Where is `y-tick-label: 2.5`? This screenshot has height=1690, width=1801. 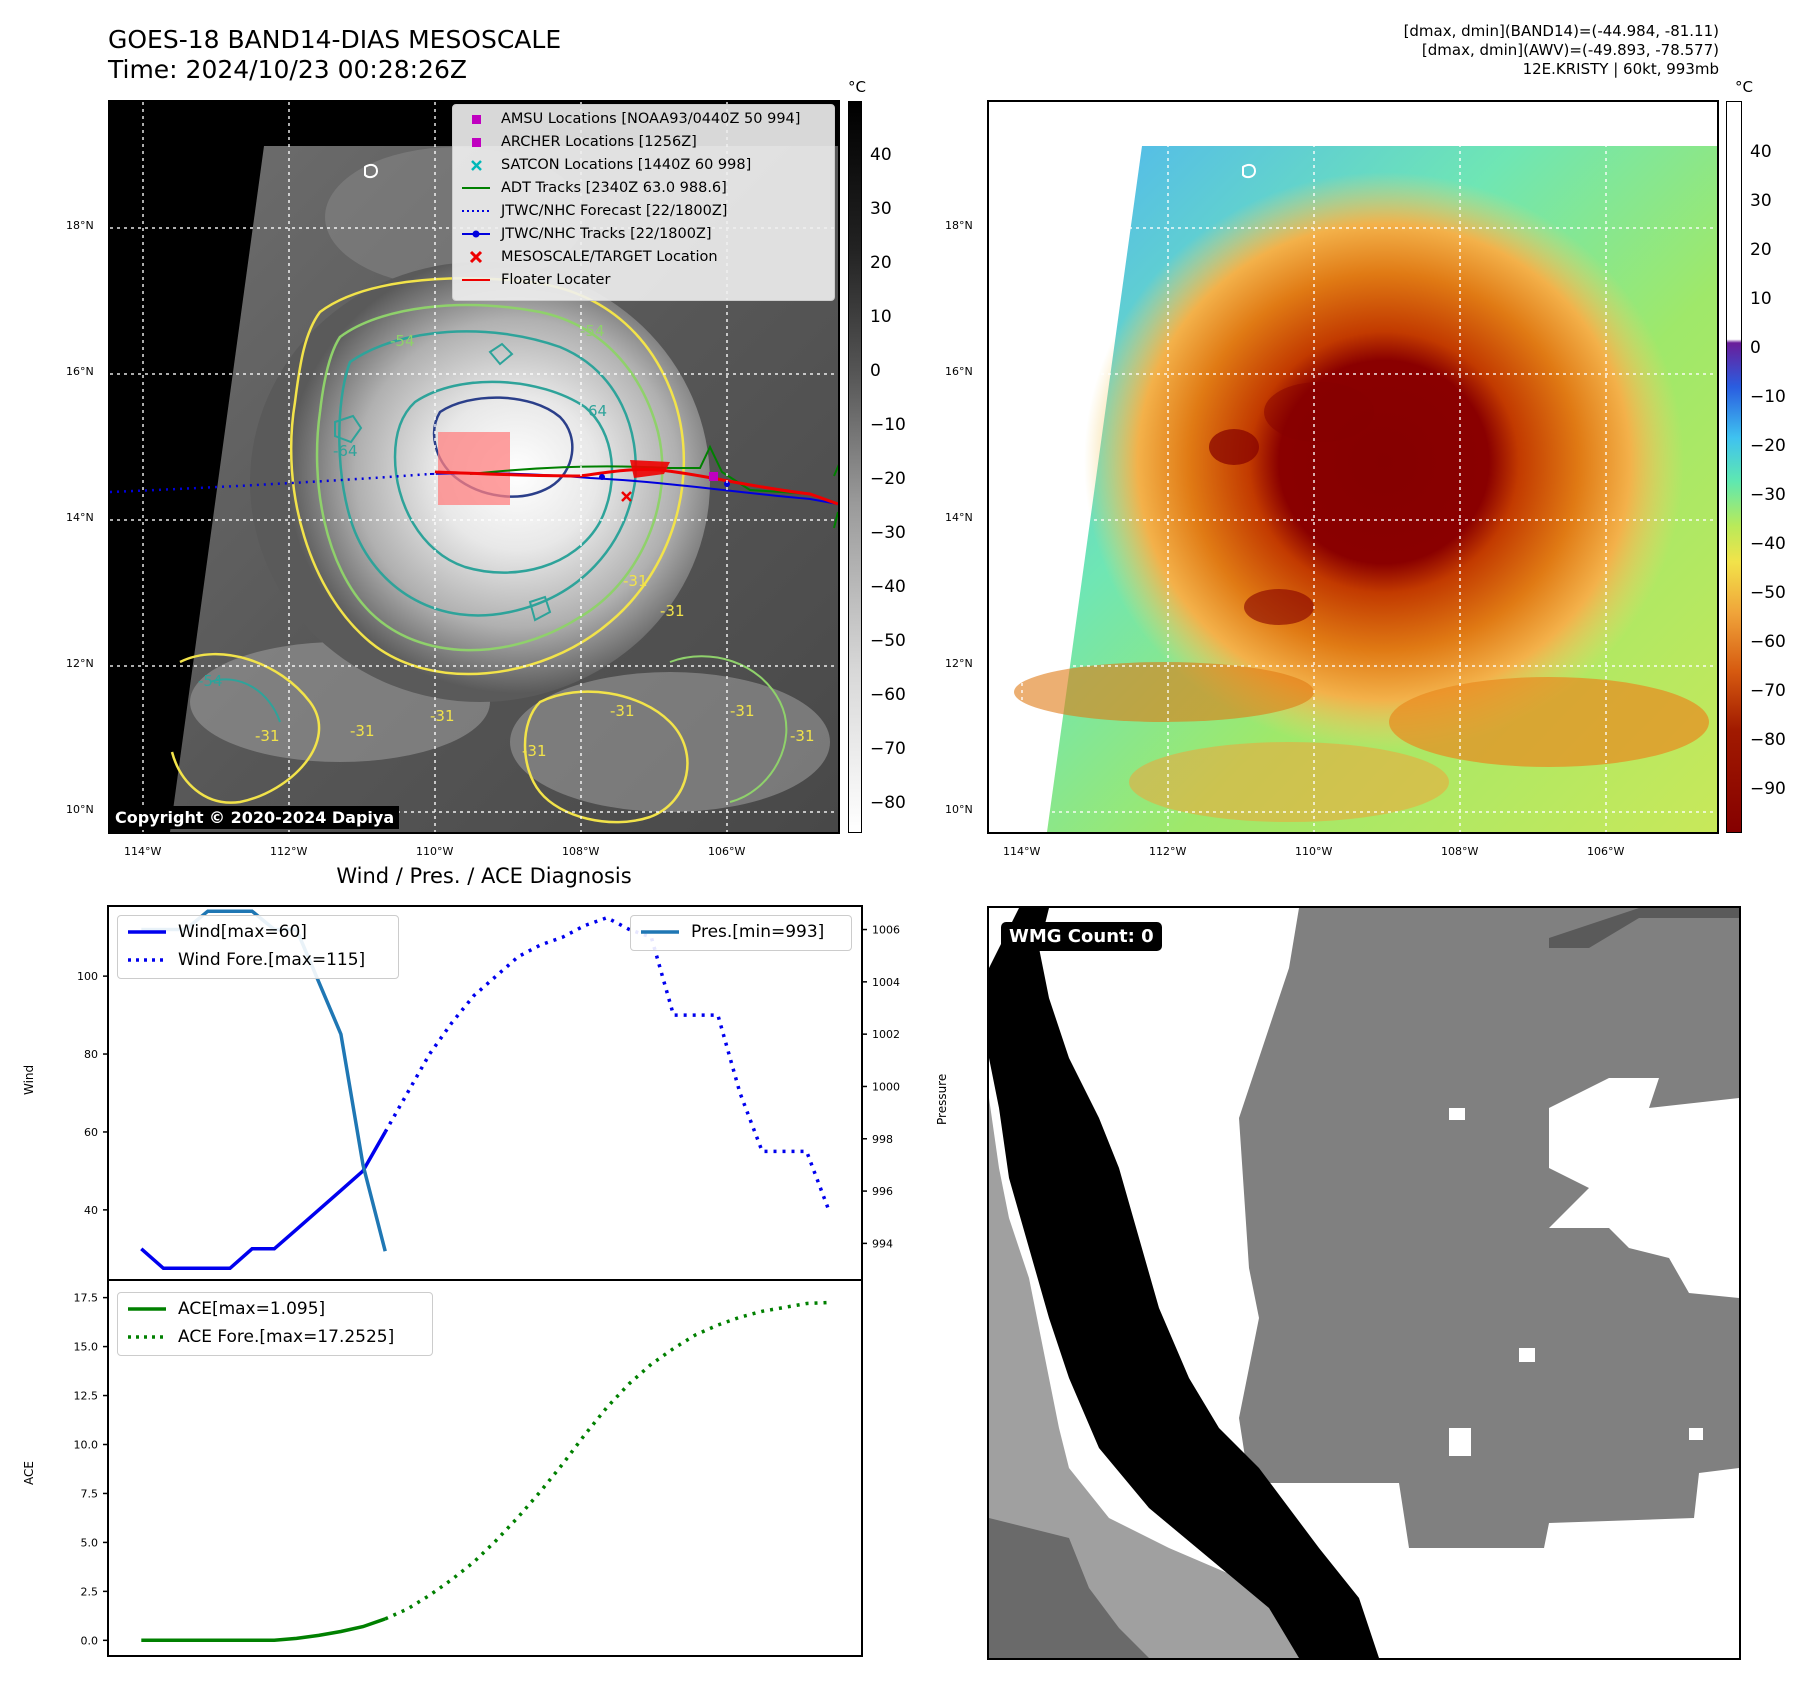
y-tick-label: 2.5 is located at coordinates (90, 1591).